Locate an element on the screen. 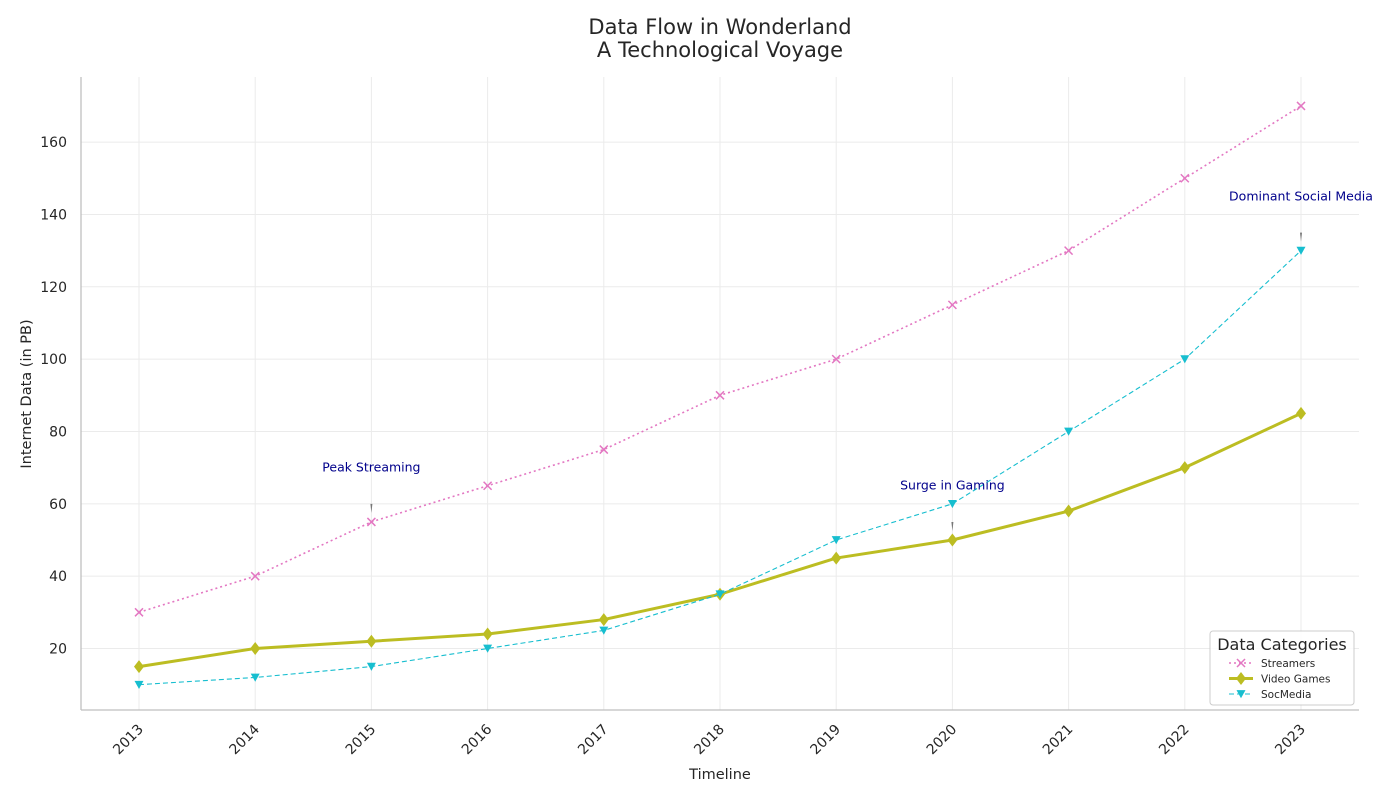 The width and height of the screenshot is (1400, 800). y-tick-label: 160 is located at coordinates (53, 143).